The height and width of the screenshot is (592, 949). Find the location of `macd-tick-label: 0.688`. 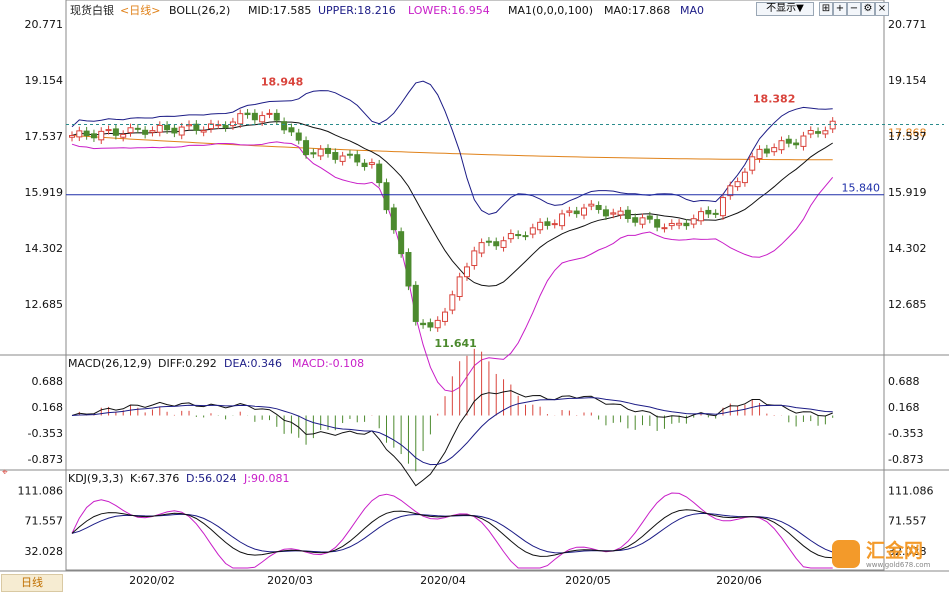

macd-tick-label: 0.688 is located at coordinates (904, 381).